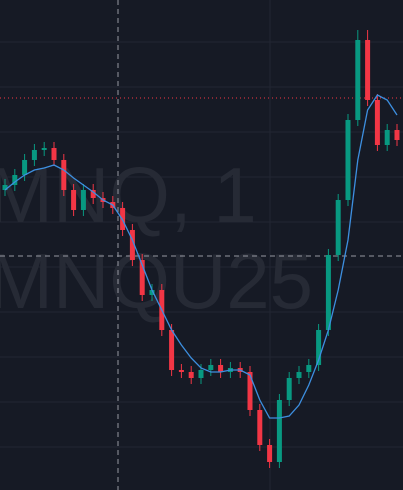 This screenshot has height=490, width=403. What do you see at coordinates (156, 281) in the screenshot?
I see `watermark-contract: MNQU25` at bounding box center [156, 281].